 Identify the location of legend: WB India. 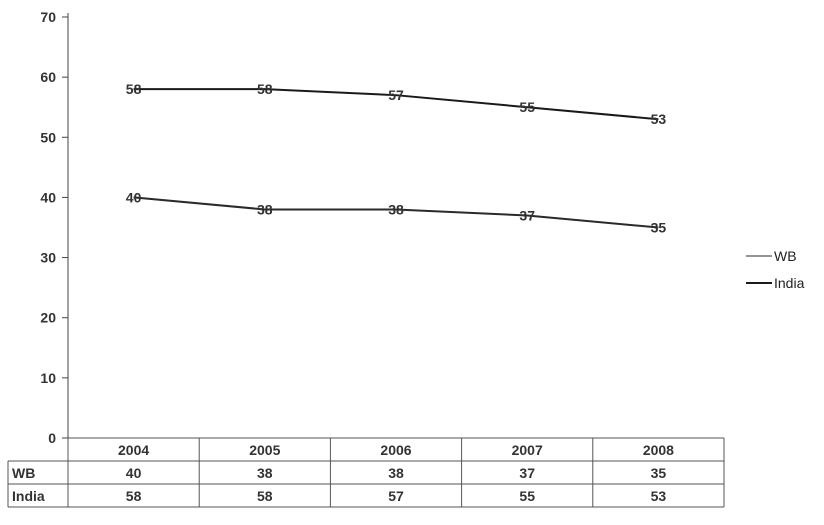
(775, 269).